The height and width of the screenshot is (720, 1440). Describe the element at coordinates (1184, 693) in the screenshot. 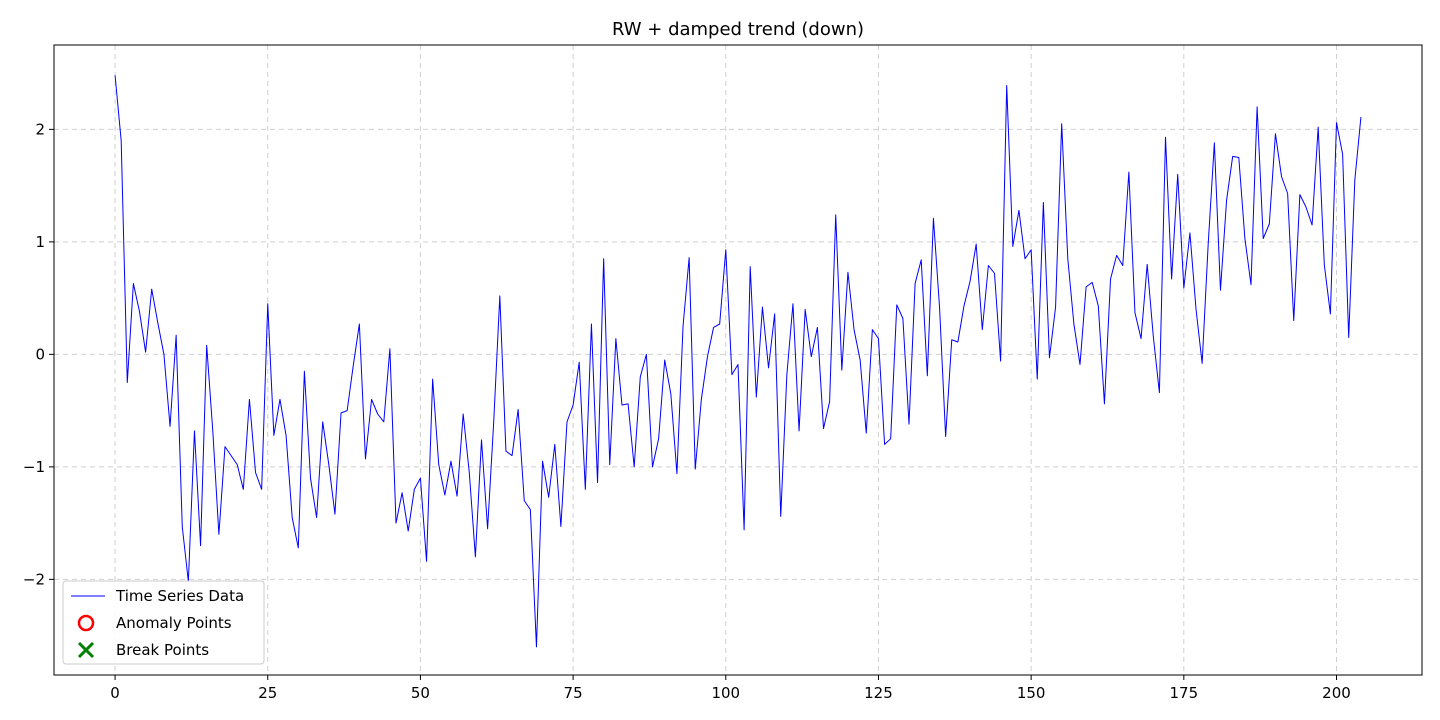

I see `x-tick-label: 175` at that location.